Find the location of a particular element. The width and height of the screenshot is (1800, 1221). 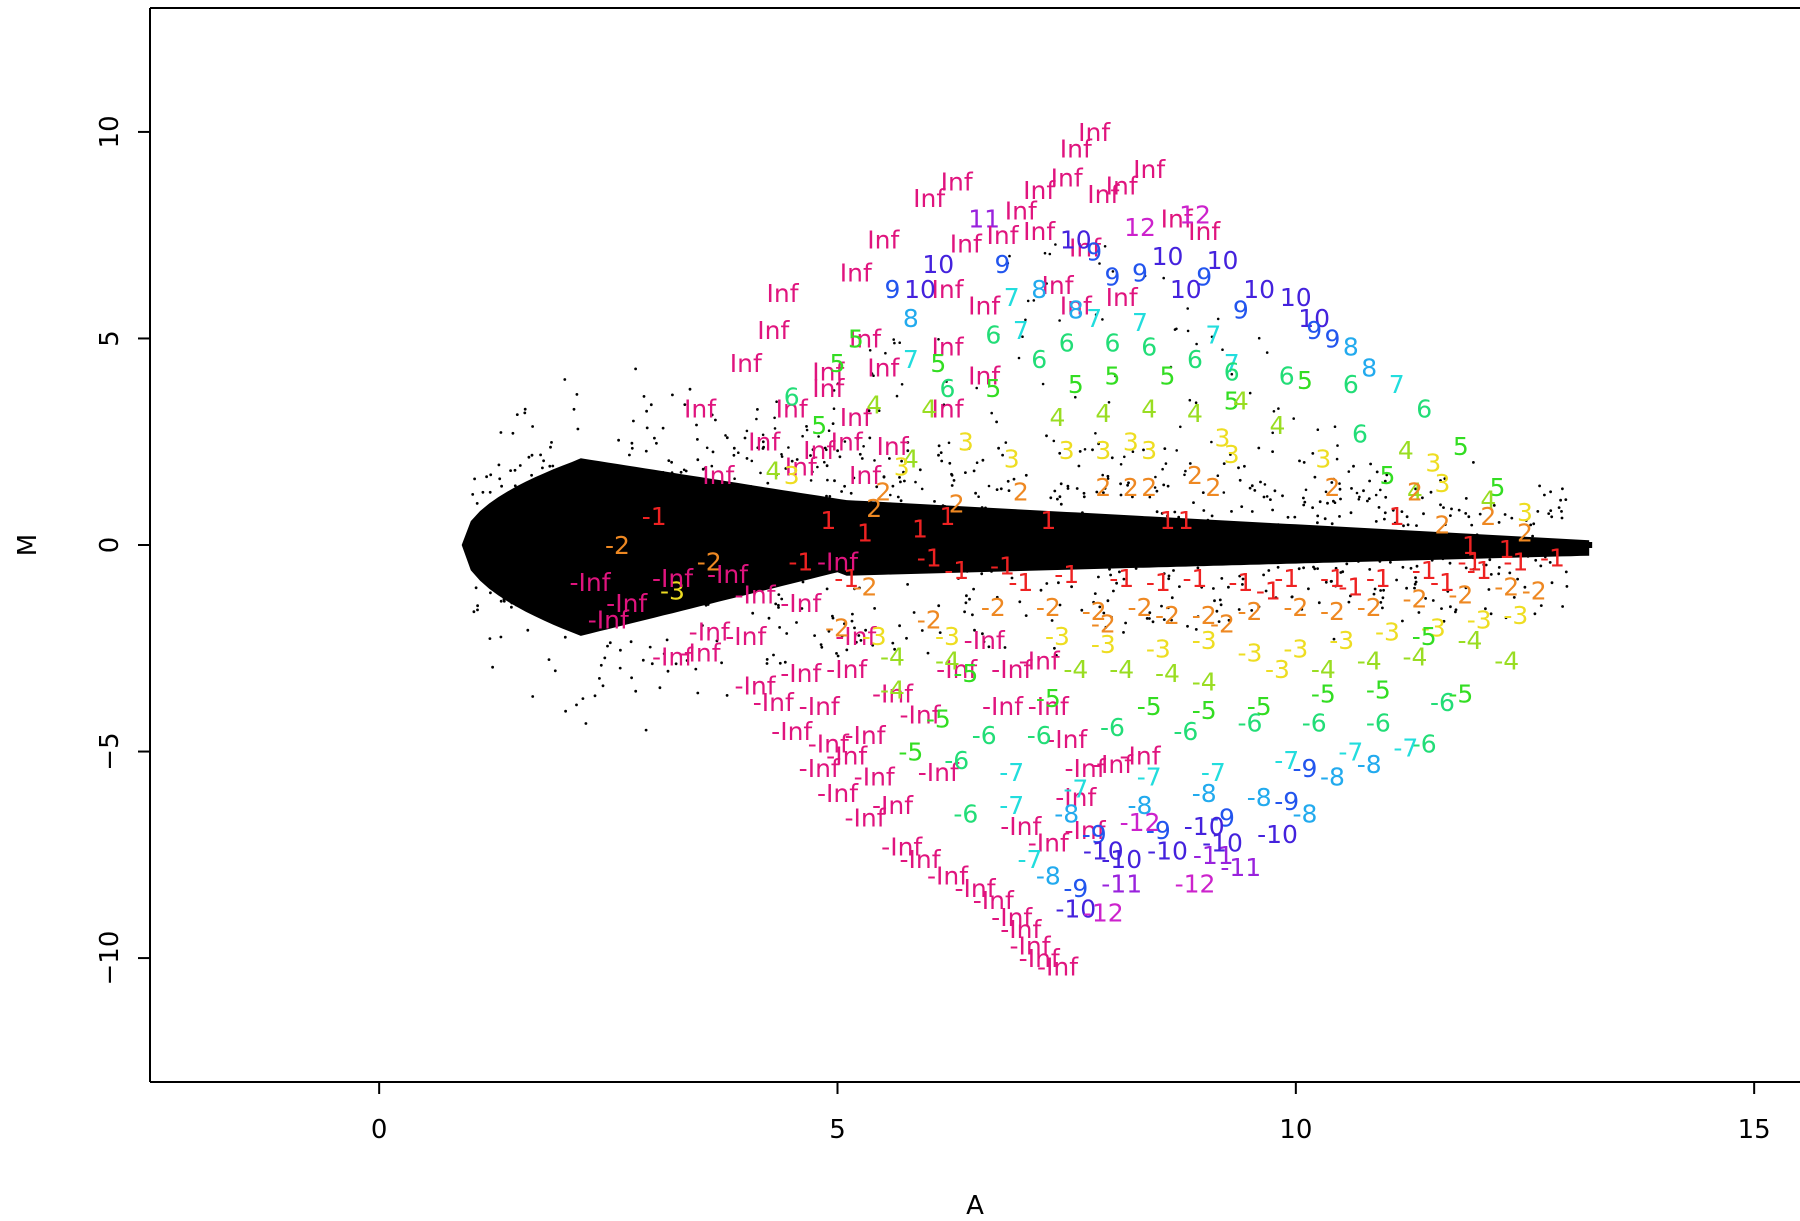

point-label: 1 is located at coordinates (865, 533).